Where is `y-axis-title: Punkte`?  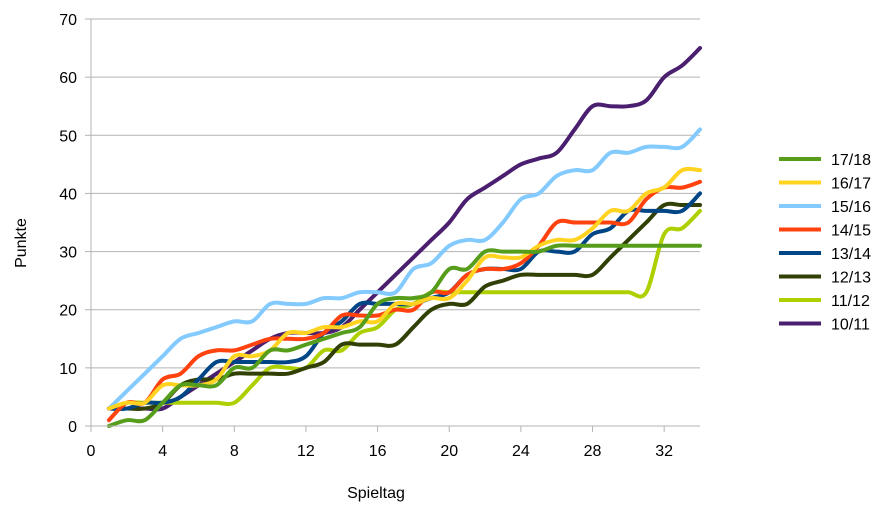 y-axis-title: Punkte is located at coordinates (21, 243).